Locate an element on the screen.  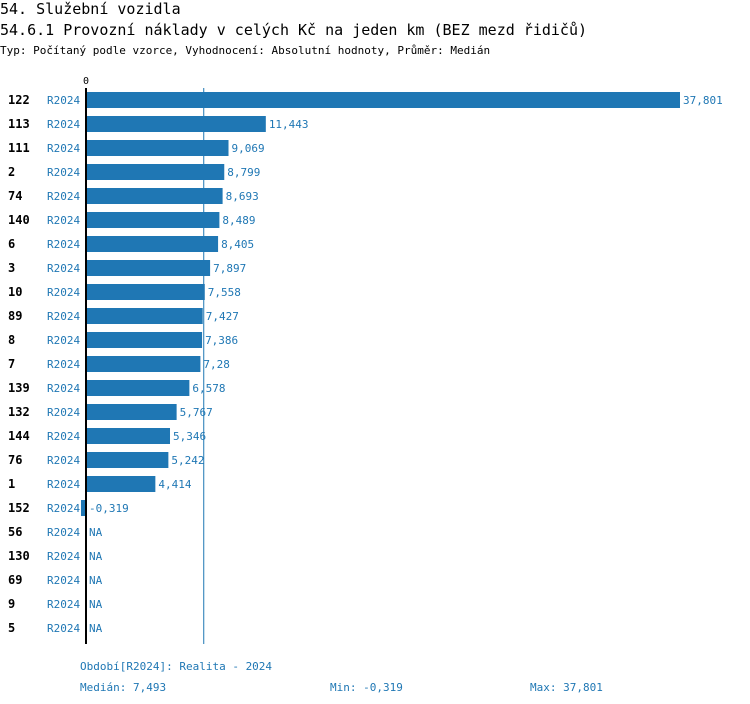
value-label: 8,799 is located at coordinates (243, 172).